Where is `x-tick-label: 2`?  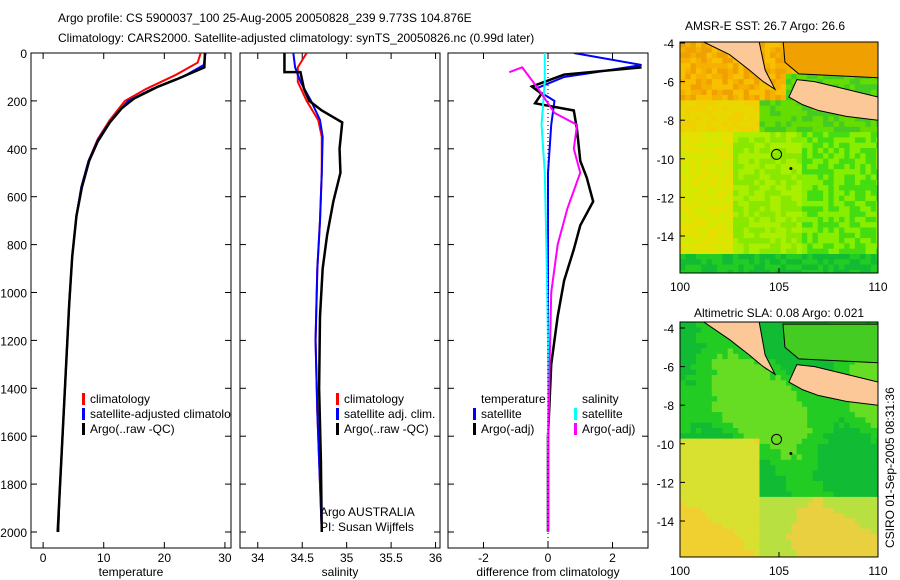 x-tick-label: 2 is located at coordinates (612, 558).